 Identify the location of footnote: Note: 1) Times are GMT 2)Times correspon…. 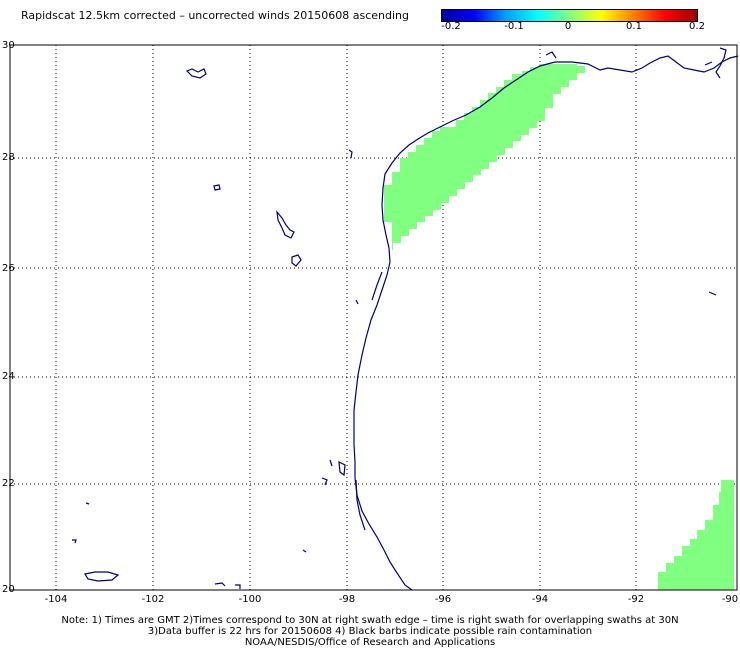
(370, 631).